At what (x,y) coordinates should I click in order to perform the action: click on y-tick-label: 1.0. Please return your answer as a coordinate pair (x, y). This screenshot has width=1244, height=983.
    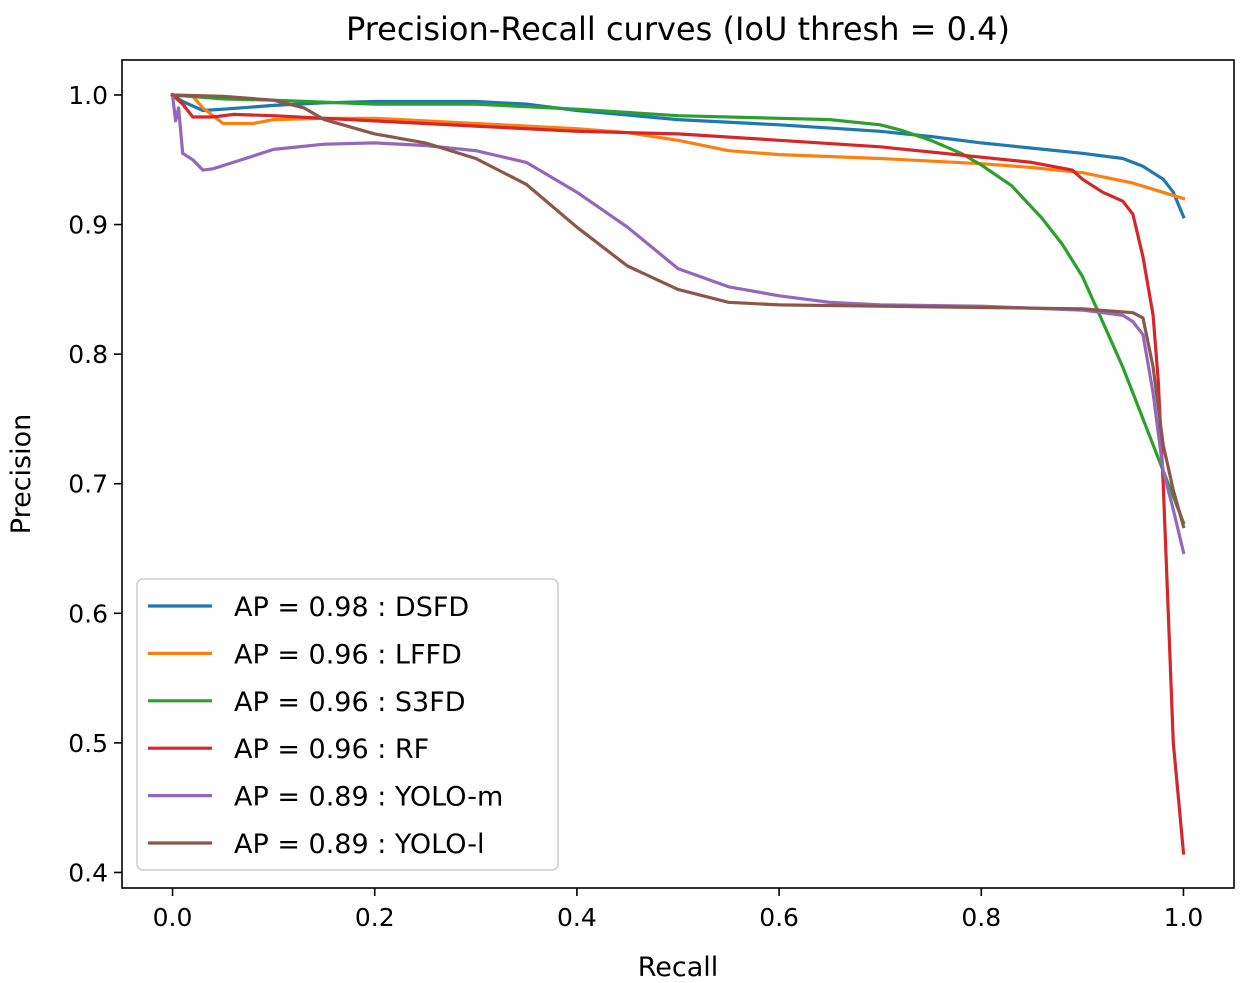
    Looking at the image, I should click on (88, 95).